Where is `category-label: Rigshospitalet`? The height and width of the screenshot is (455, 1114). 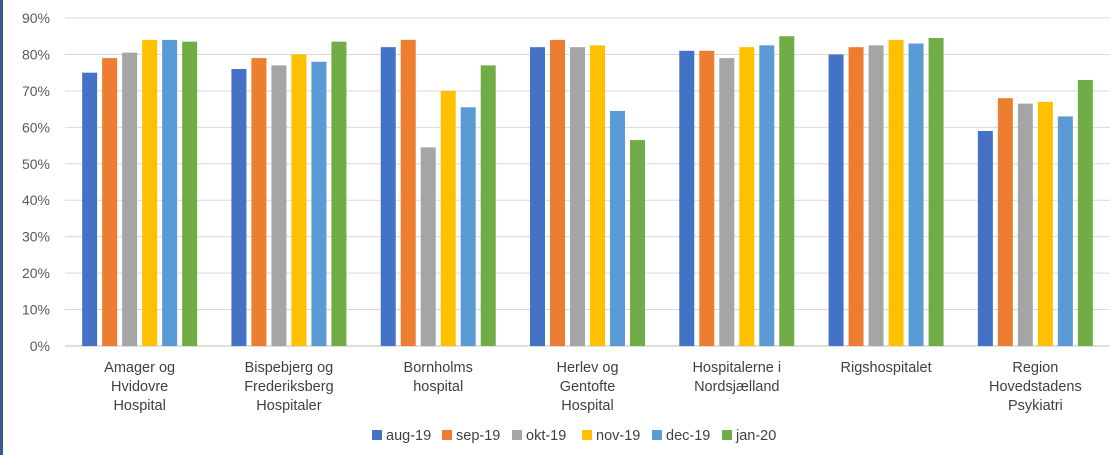 category-label: Rigshospitalet is located at coordinates (886, 368).